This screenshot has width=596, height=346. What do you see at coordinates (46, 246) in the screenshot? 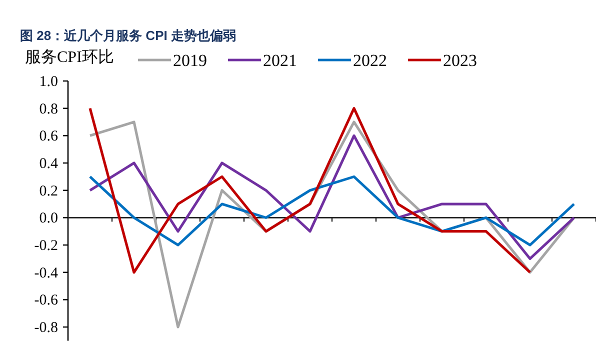
I see `y-tick-label: -0.2` at bounding box center [46, 246].